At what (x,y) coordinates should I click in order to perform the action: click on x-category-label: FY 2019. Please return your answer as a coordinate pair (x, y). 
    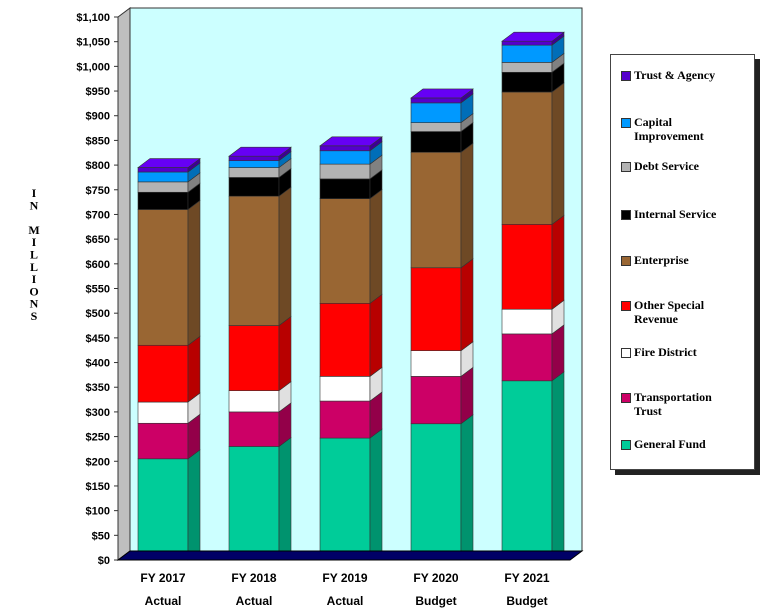
    Looking at the image, I should click on (344, 578).